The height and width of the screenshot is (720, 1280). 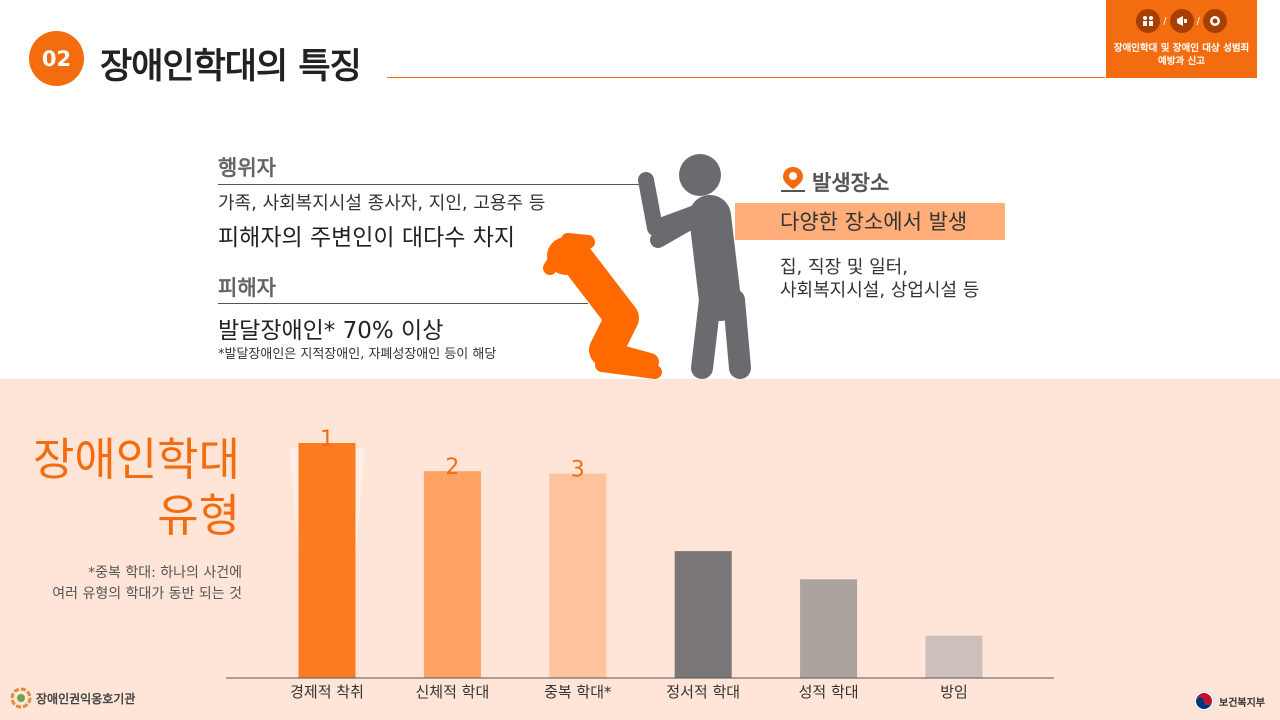 What do you see at coordinates (1148, 21) in the screenshot?
I see `people-icon` at bounding box center [1148, 21].